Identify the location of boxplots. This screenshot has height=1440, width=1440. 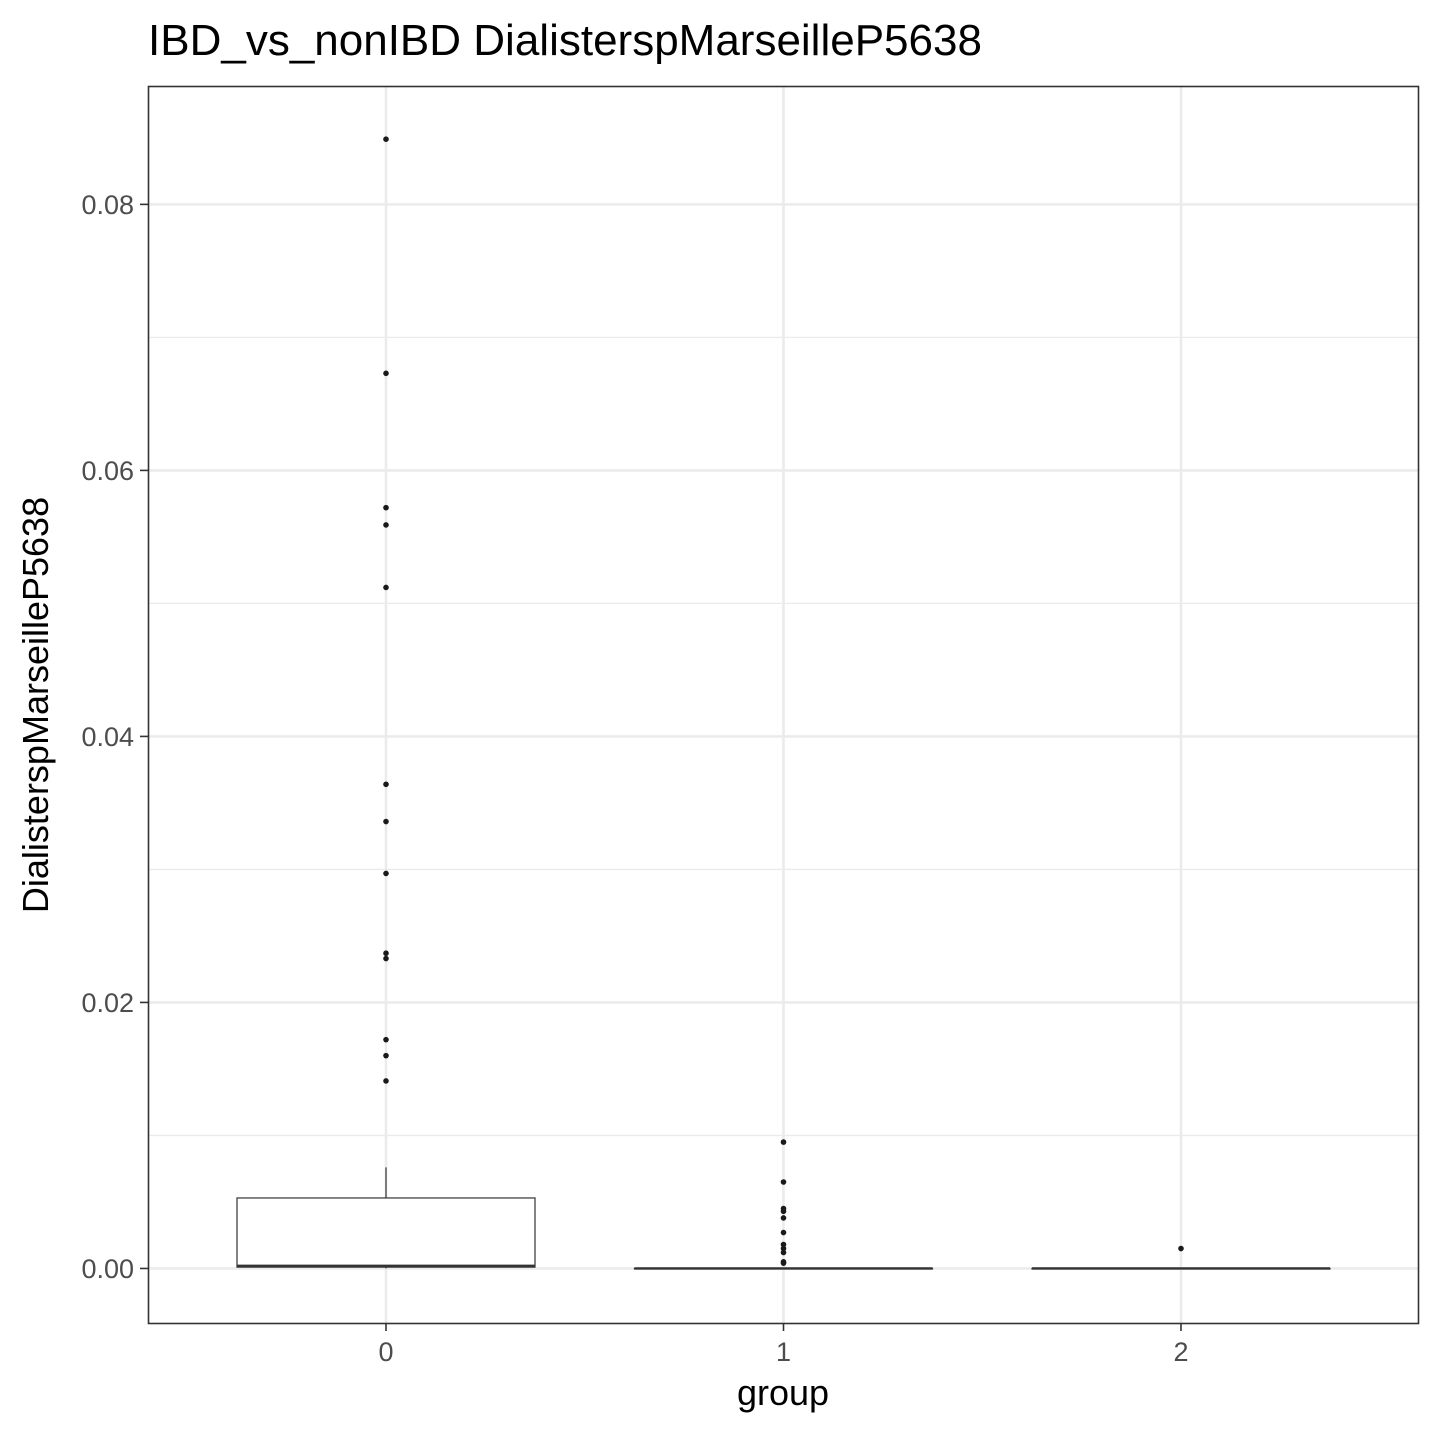
(783, 1218).